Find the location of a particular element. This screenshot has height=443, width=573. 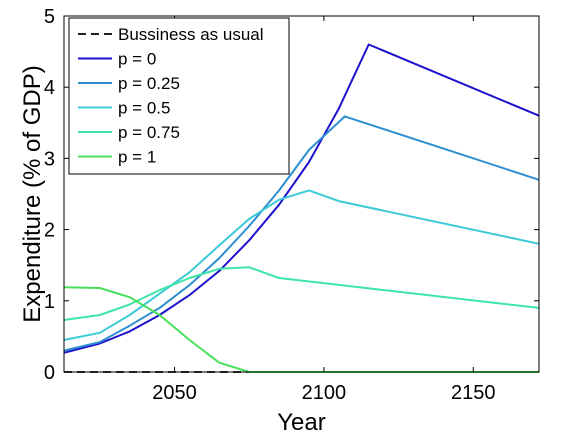

y-tick-label: 5 is located at coordinates (49, 17).